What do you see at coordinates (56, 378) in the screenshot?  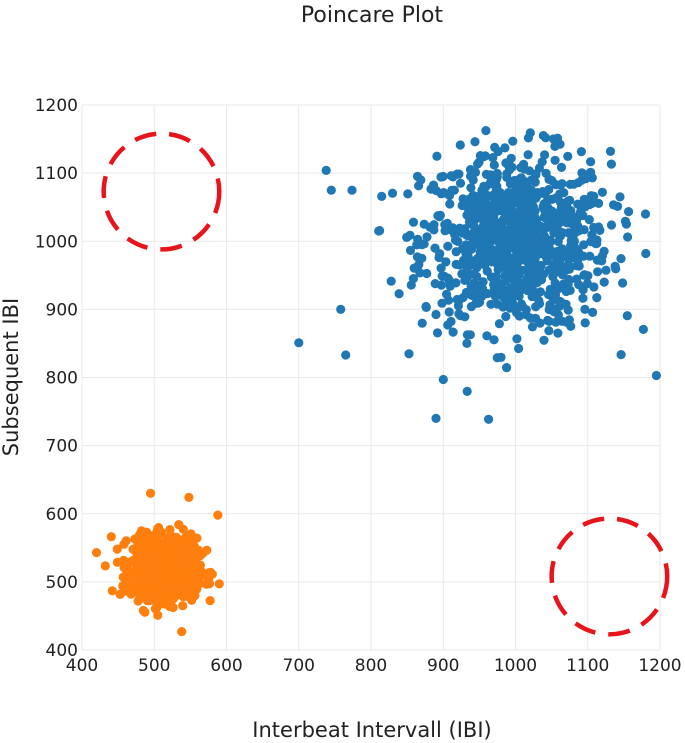 I see `y-axis-ticks: 400 500 600 700 800 900 1000 1100 1200` at bounding box center [56, 378].